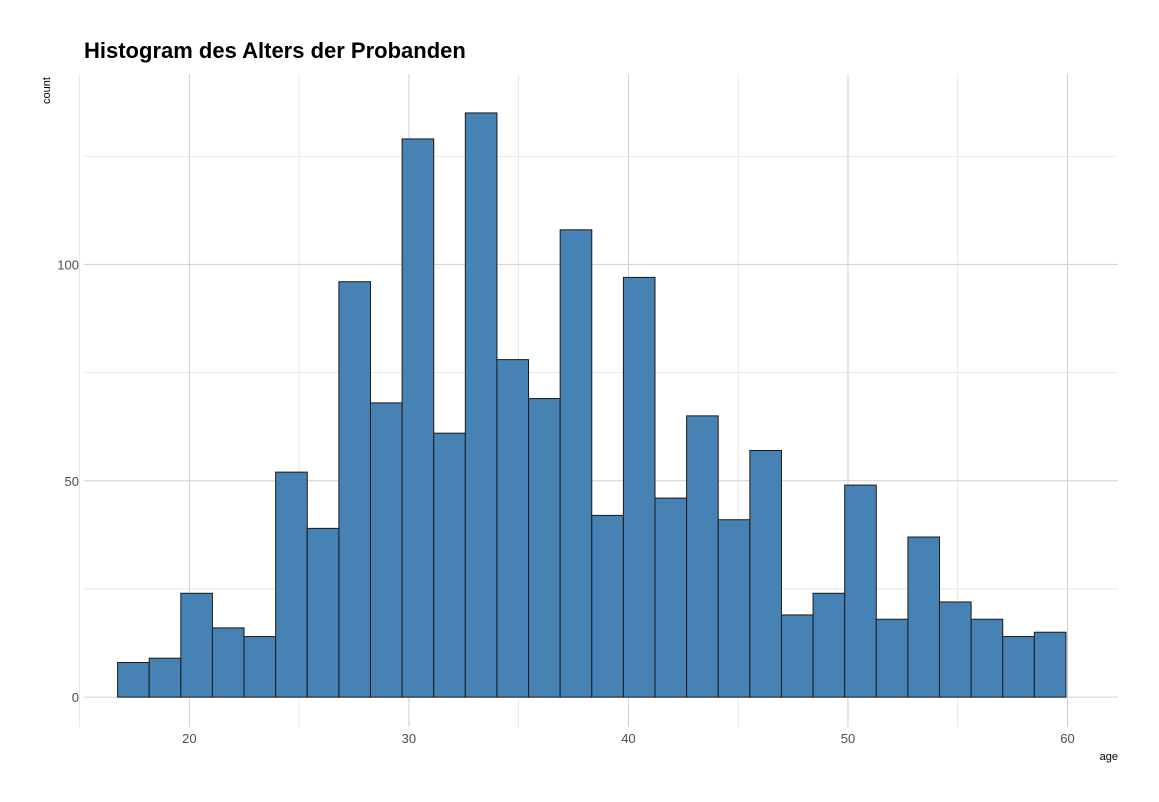  What do you see at coordinates (1109, 757) in the screenshot?
I see `x-axis-label: age` at bounding box center [1109, 757].